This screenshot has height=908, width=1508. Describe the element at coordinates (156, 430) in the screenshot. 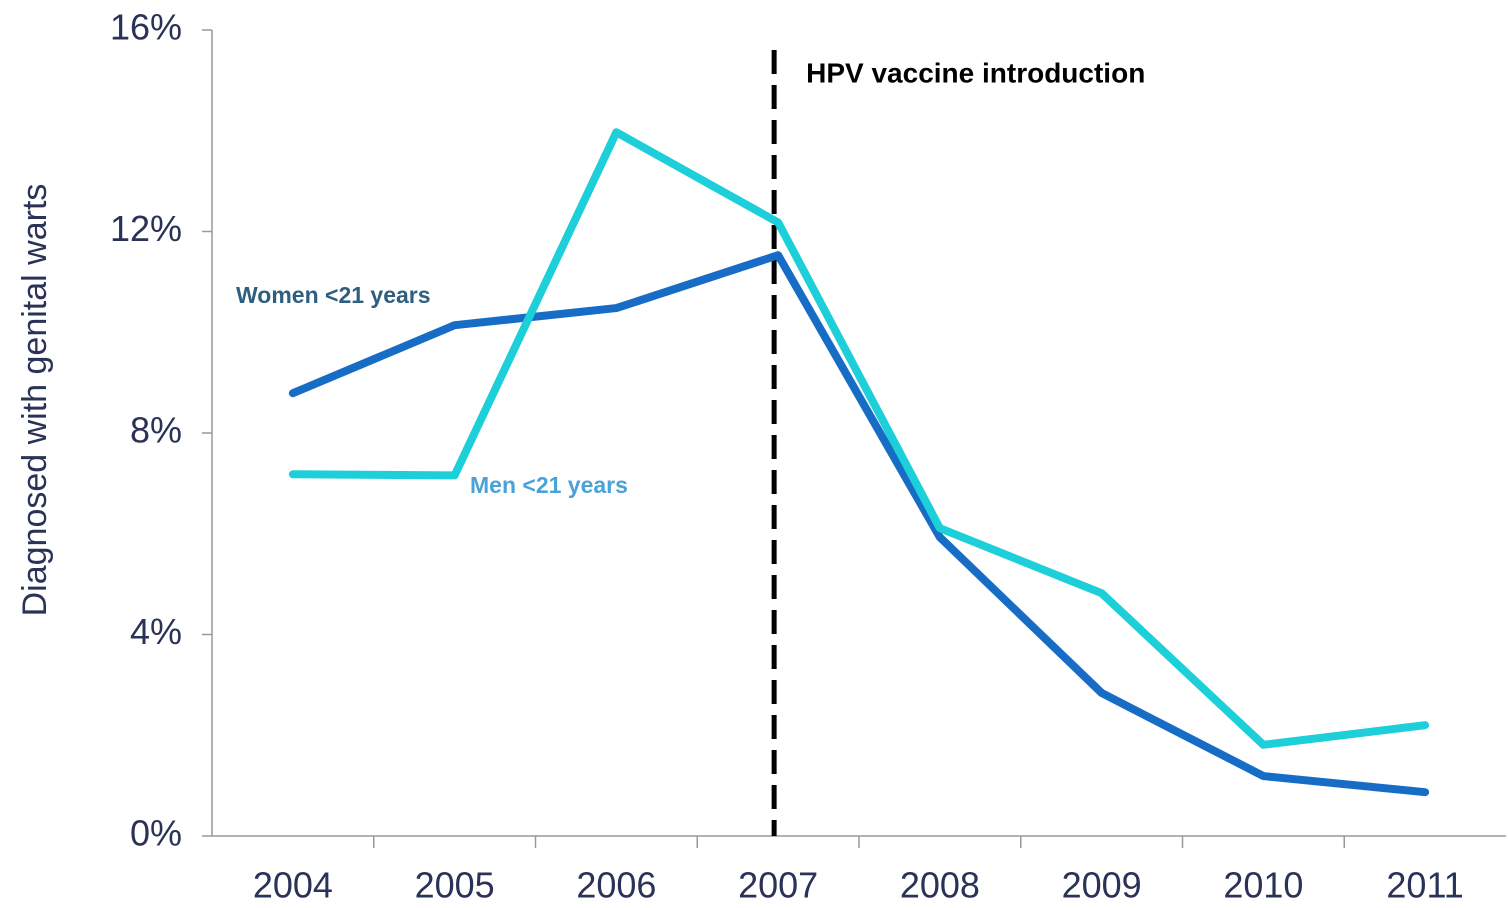

I see `y-tick-label: 8%` at that location.